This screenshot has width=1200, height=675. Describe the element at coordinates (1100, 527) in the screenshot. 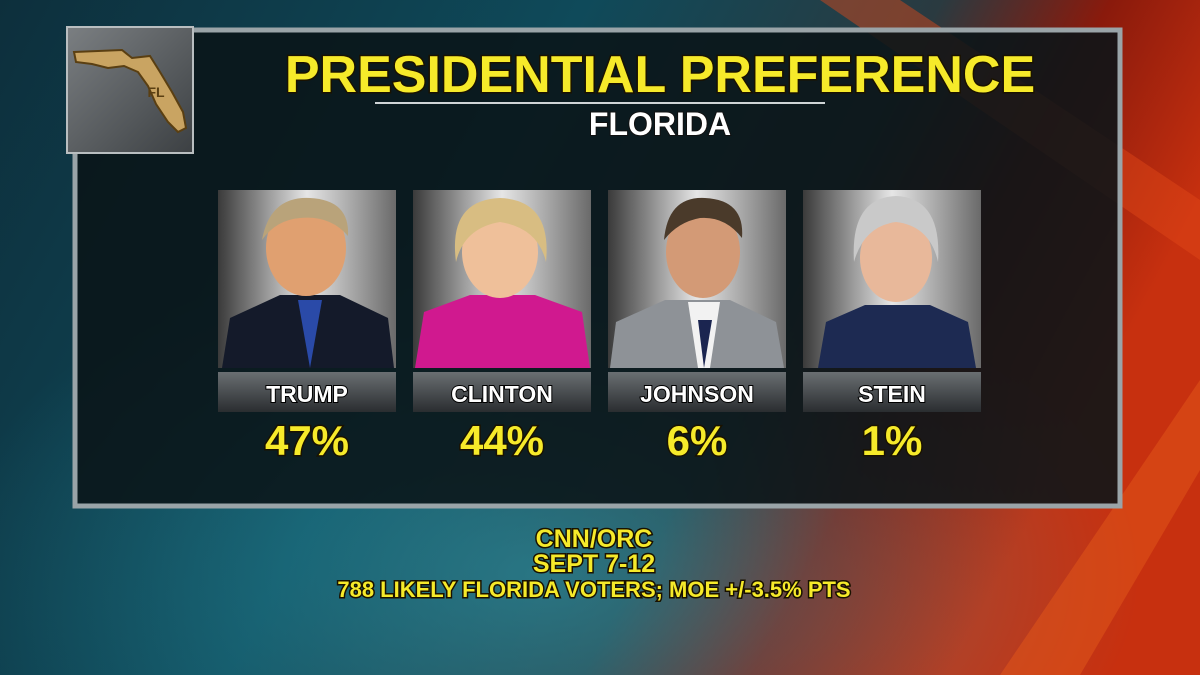

I see `streak` at that location.